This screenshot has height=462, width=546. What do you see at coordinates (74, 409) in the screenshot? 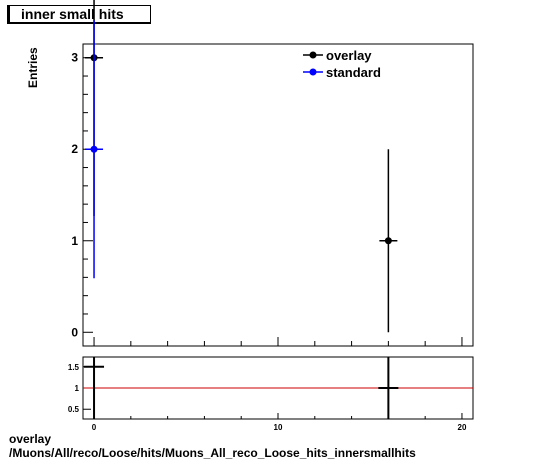
I see `ratio-y-tick-label: 0.5` at bounding box center [74, 409].